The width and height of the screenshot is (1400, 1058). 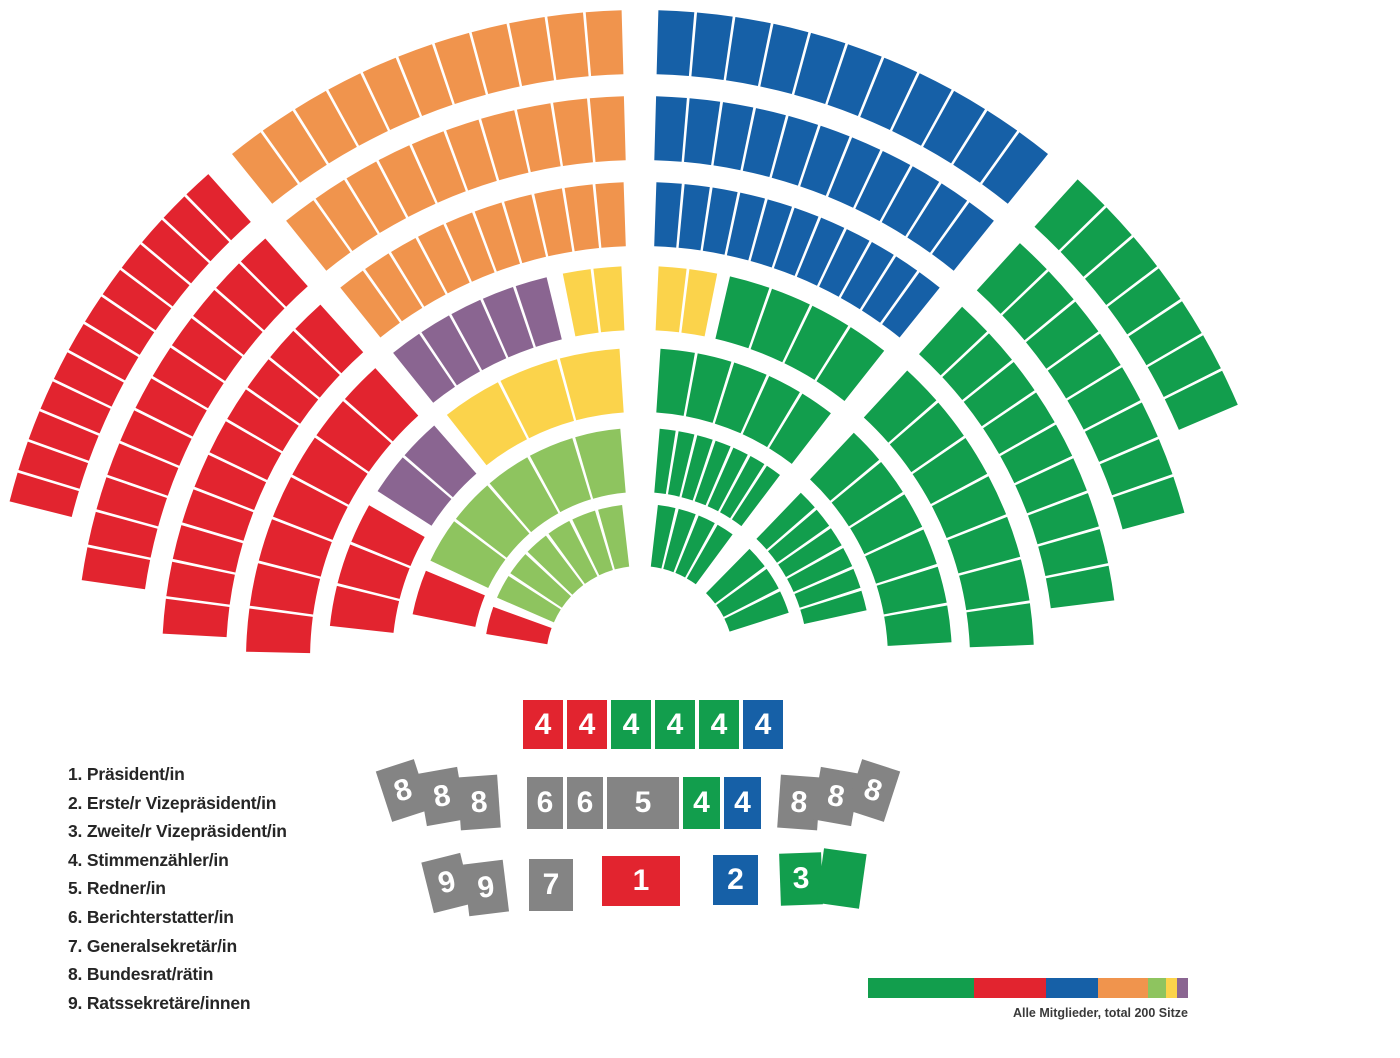 I want to click on bar-segment-orange, so click(x=1123, y=988).